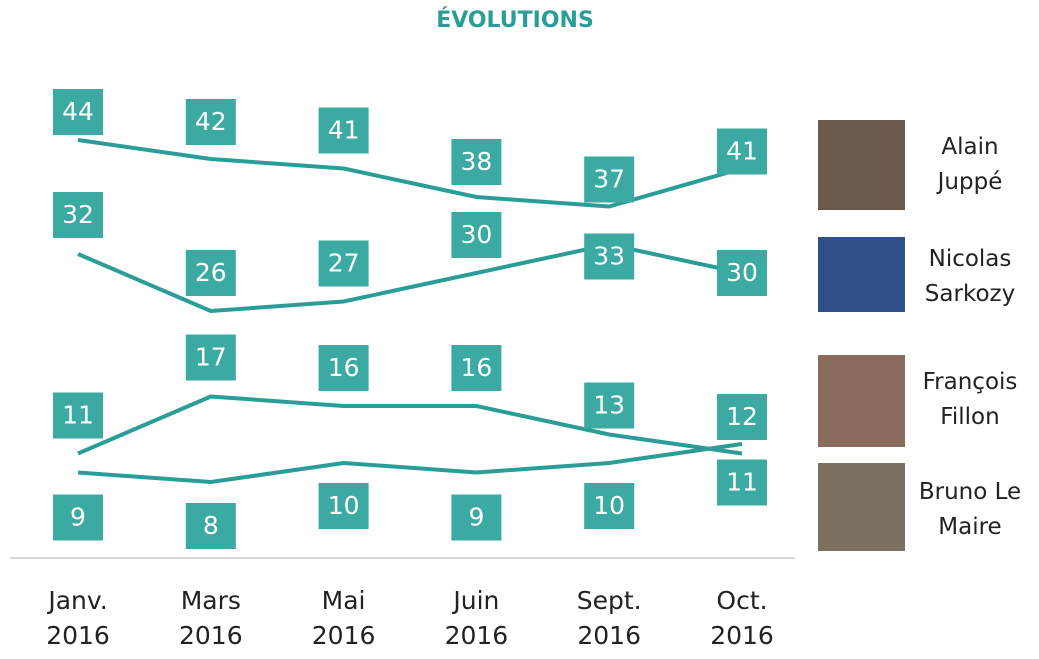  I want to click on x-tick-label: Janv. 2016, so click(78, 618).